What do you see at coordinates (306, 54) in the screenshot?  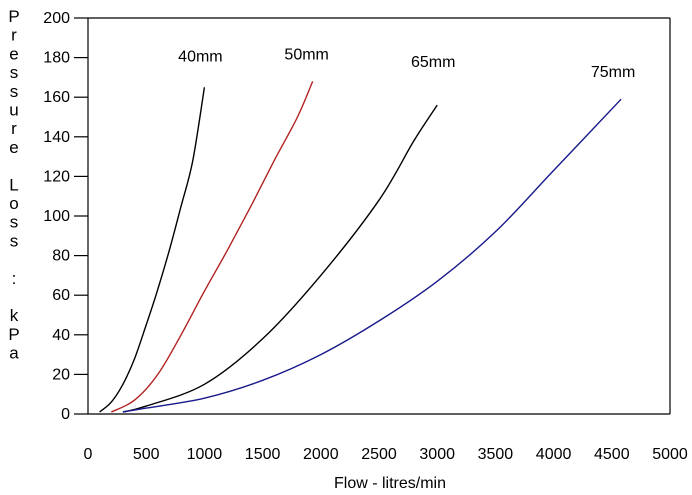 I see `series-label-50mm: 50mm` at bounding box center [306, 54].